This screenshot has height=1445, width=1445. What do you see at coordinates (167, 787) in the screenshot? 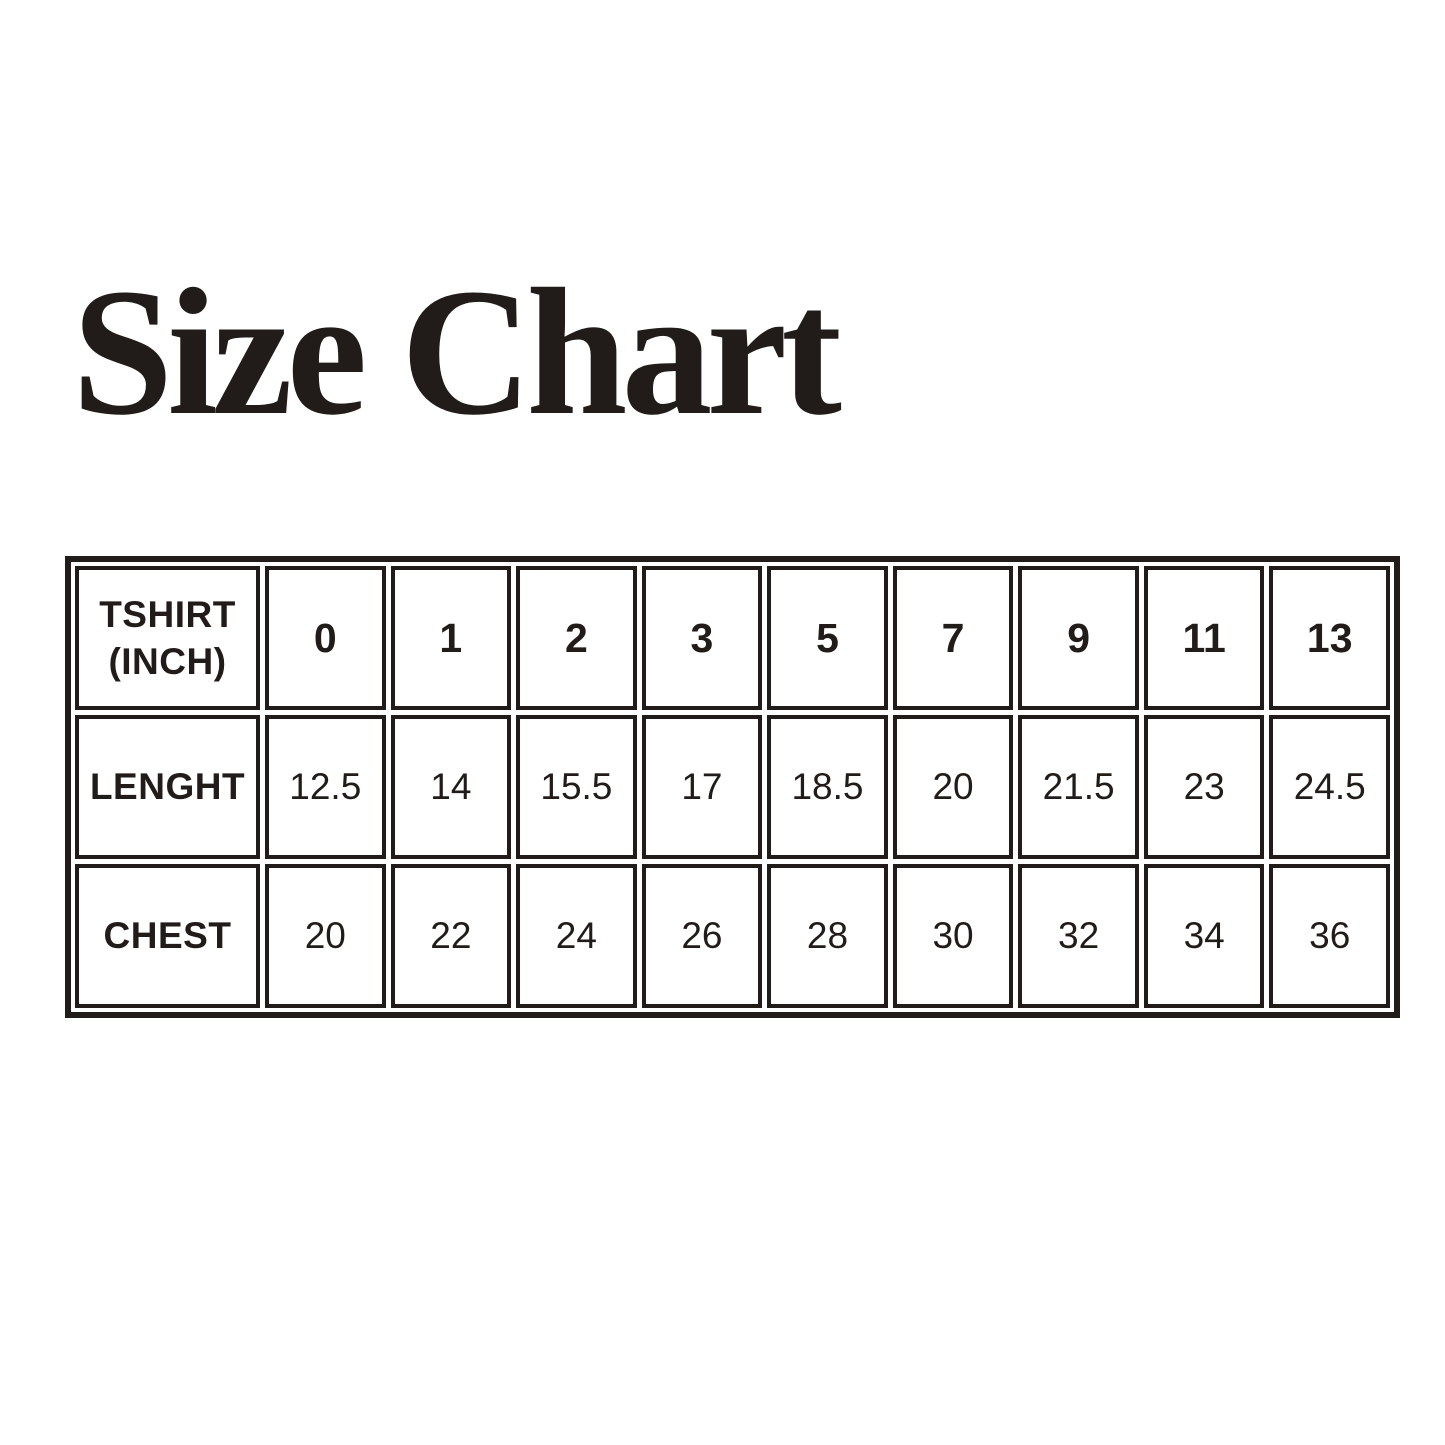
I see `length-row-label: LENGHT` at bounding box center [167, 787].